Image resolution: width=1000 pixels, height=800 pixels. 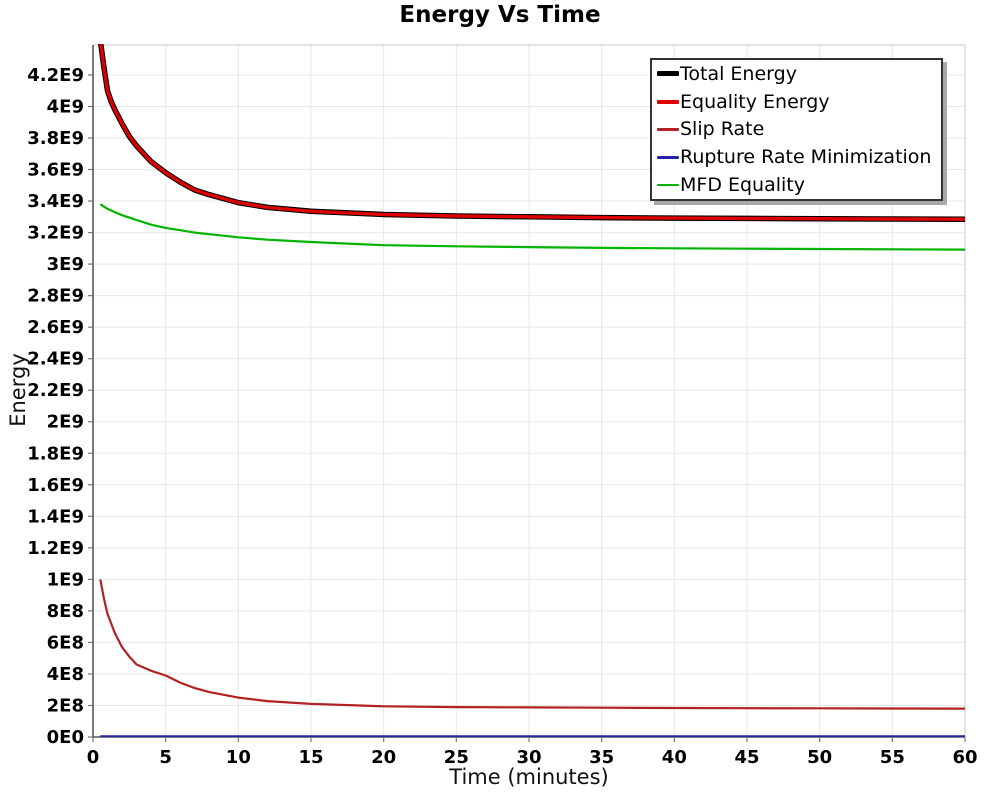 I want to click on x-tick-label: 0, so click(x=93, y=757).